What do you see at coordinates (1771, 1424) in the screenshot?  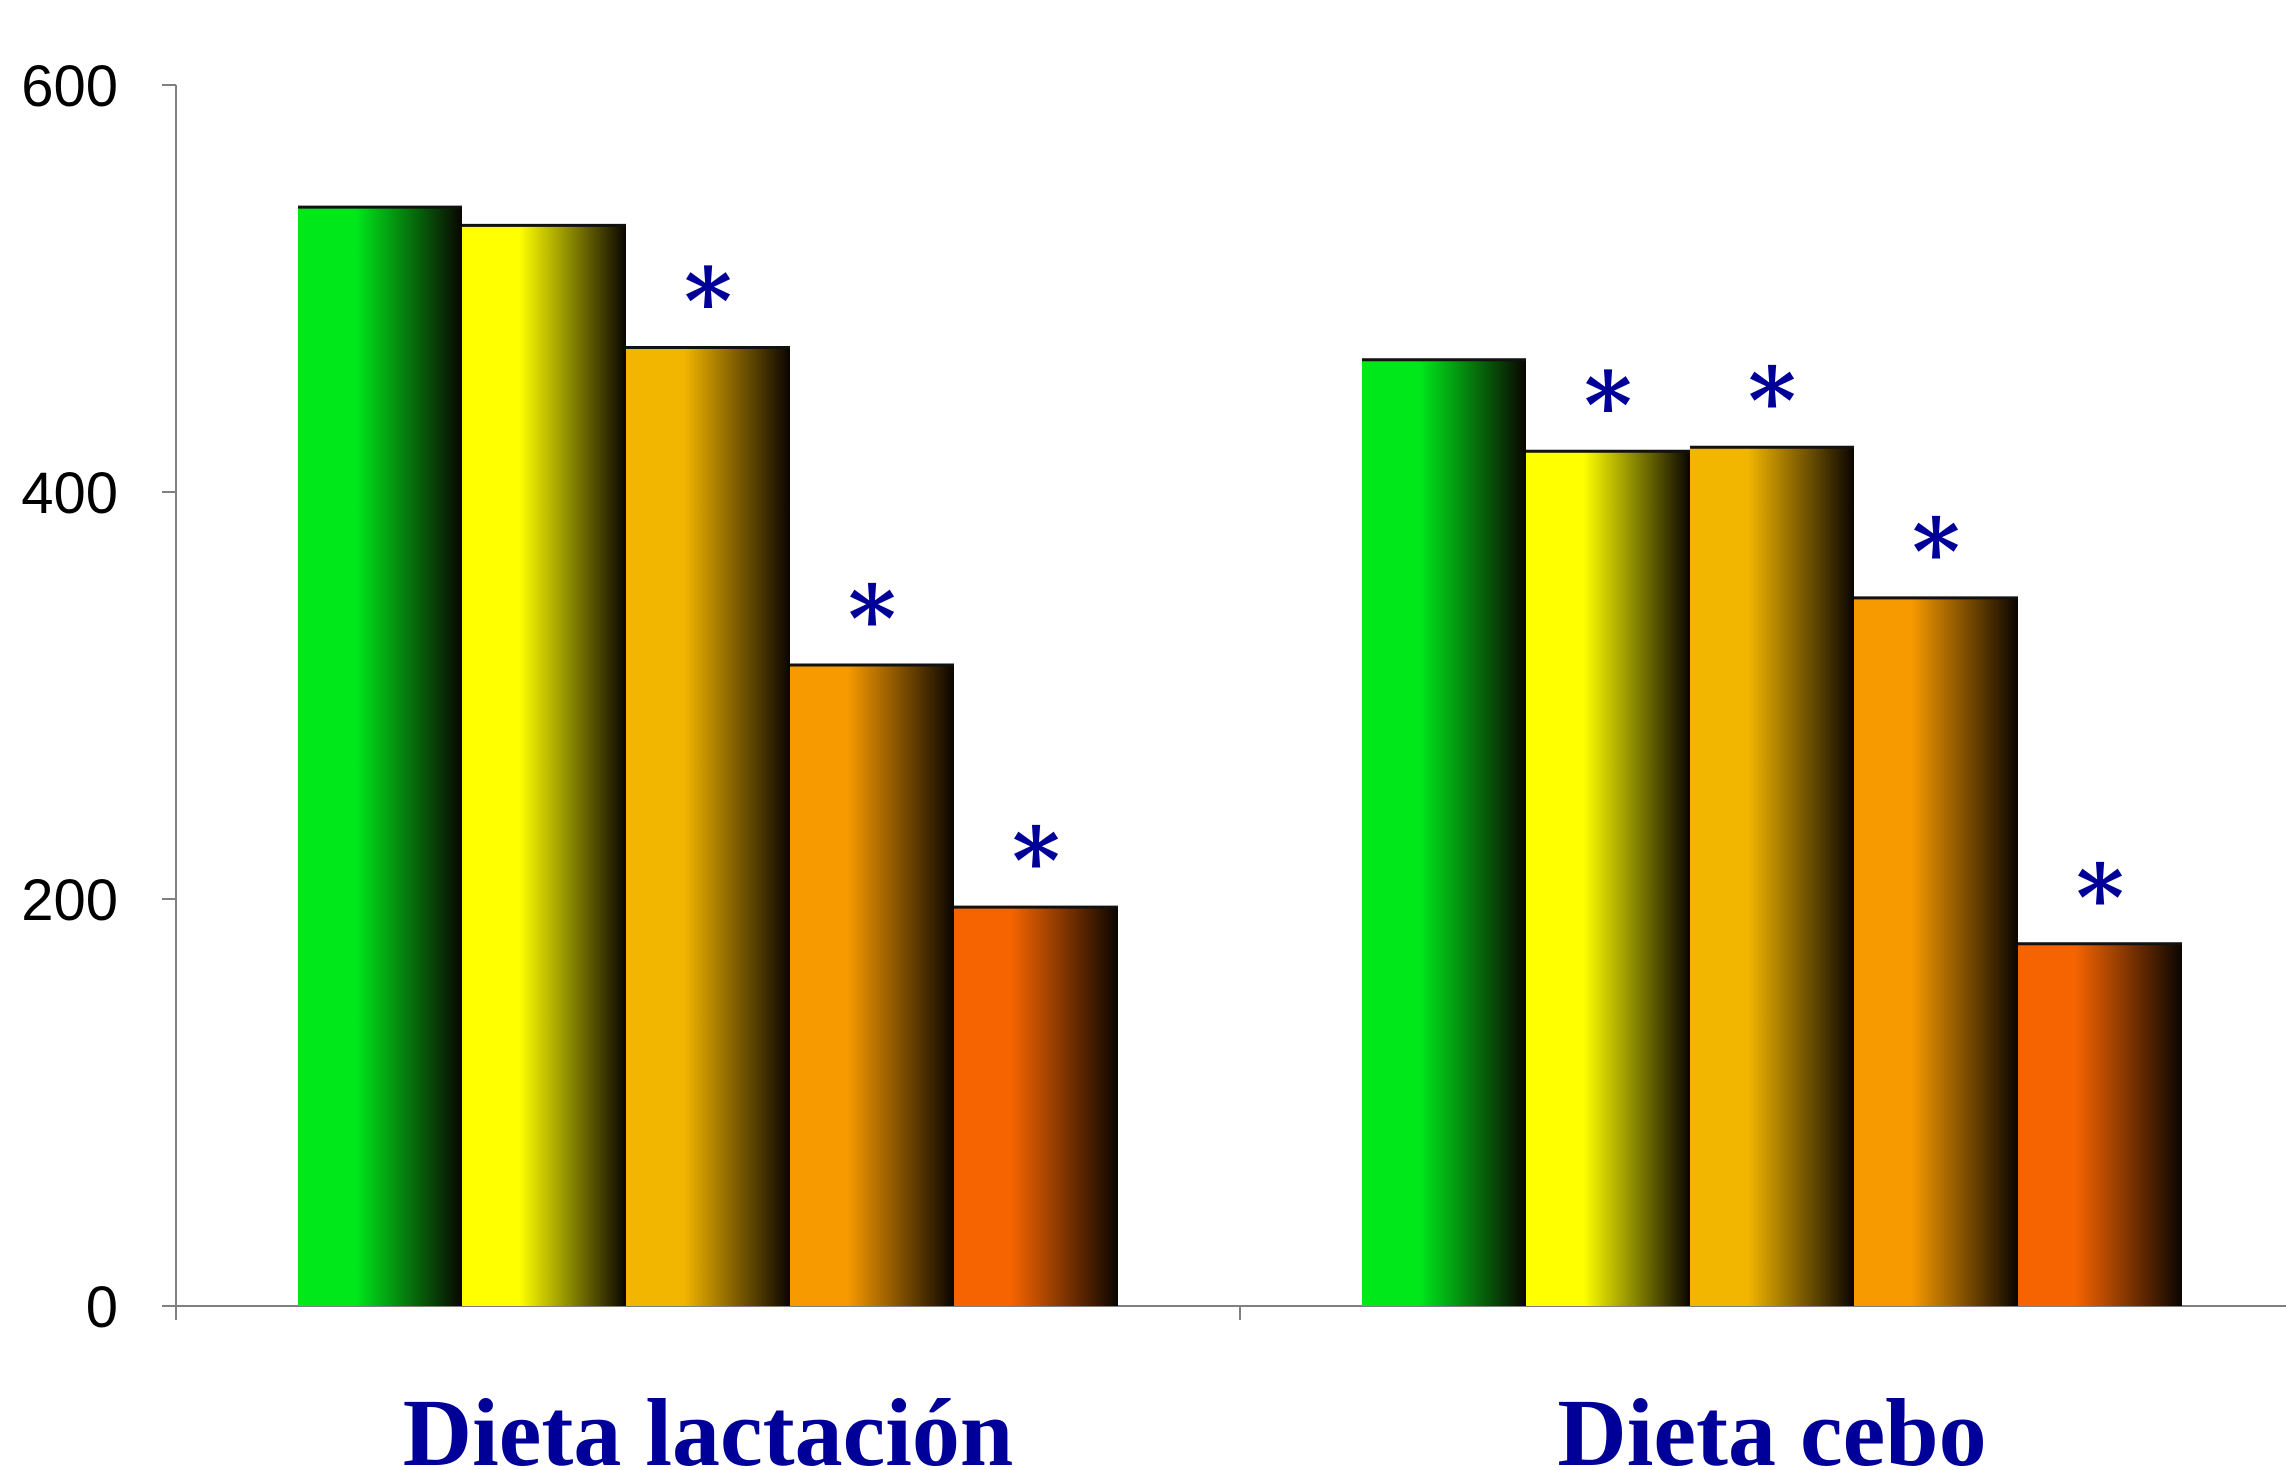 I see `category-label: Dieta cebo` at bounding box center [1771, 1424].